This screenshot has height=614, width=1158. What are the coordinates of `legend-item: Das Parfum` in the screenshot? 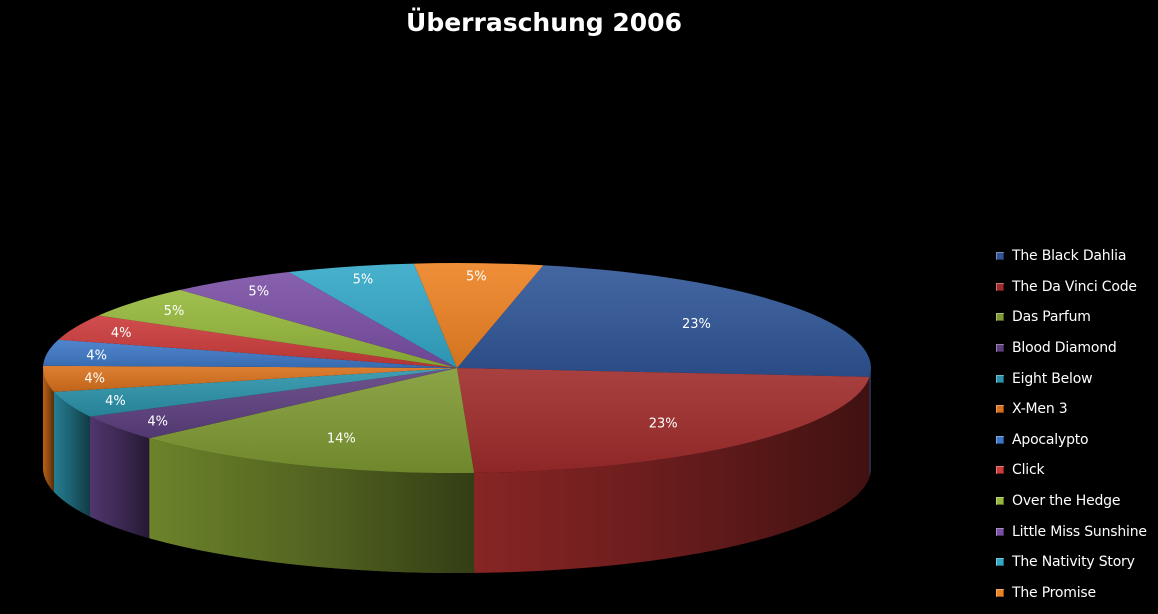 It's located at (1076, 317).